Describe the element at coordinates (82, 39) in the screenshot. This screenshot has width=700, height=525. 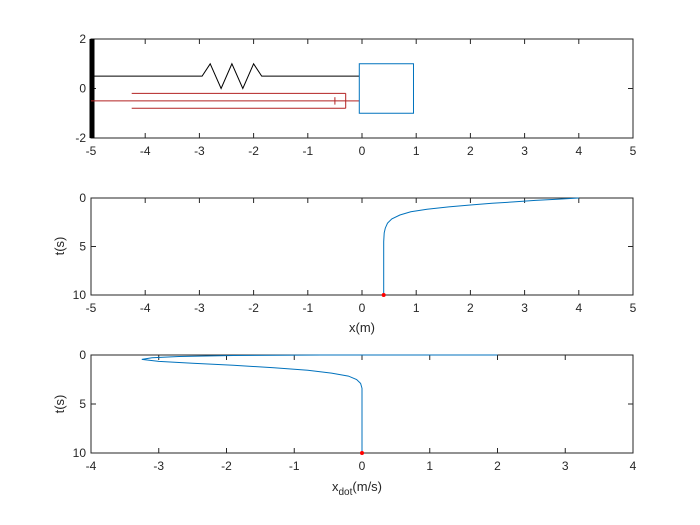
I see `y-tick-label: 2` at that location.